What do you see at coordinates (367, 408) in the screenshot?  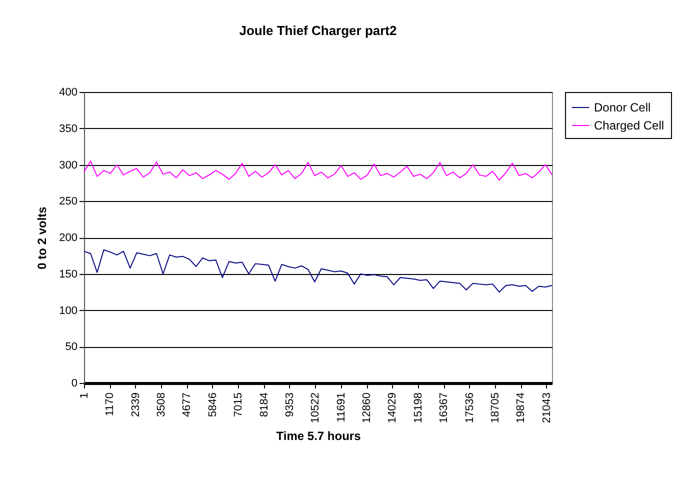 I see `x-tick-label: 12860` at bounding box center [367, 408].